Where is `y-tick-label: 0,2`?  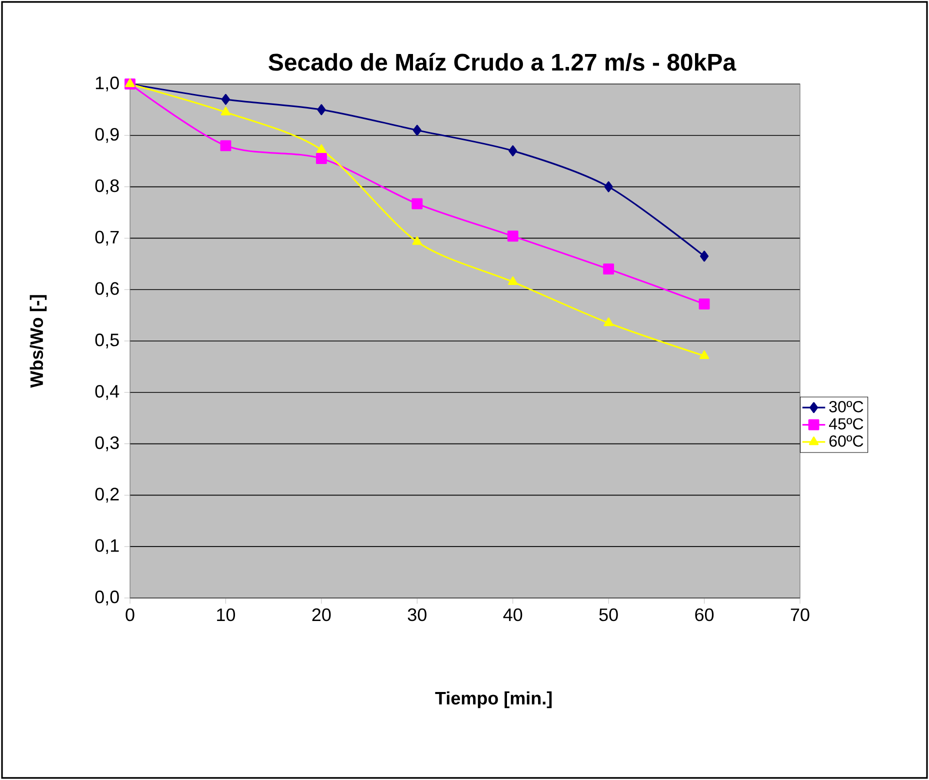 y-tick-label: 0,2 is located at coordinates (107, 495).